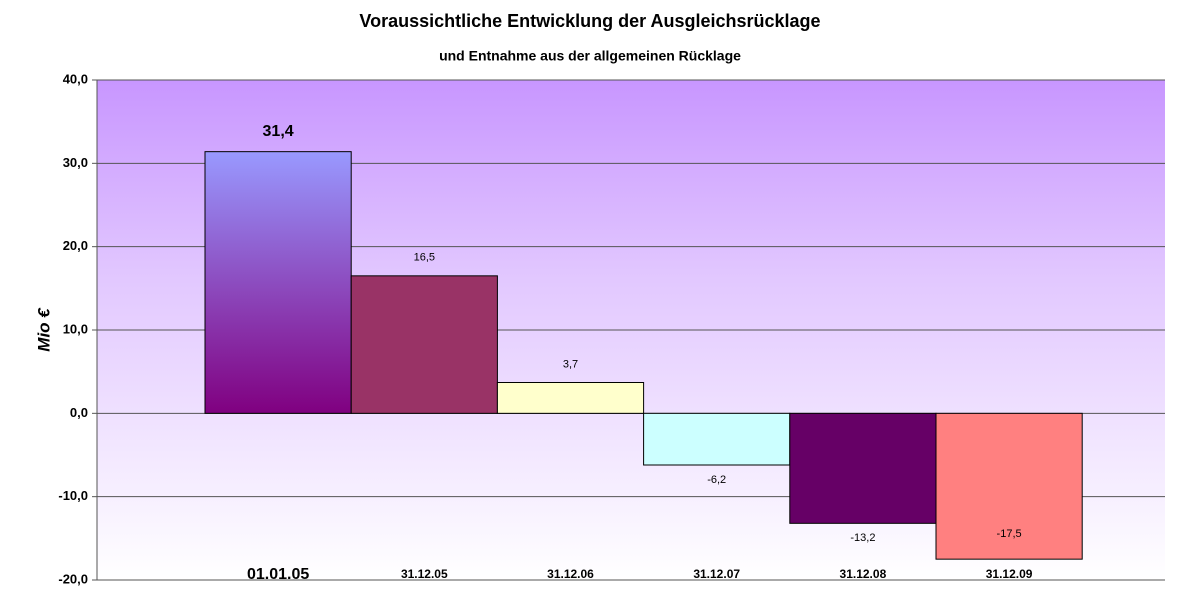 This screenshot has height=590, width=1181. What do you see at coordinates (75, 245) in the screenshot?
I see `y-tick-label: 20,0` at bounding box center [75, 245].